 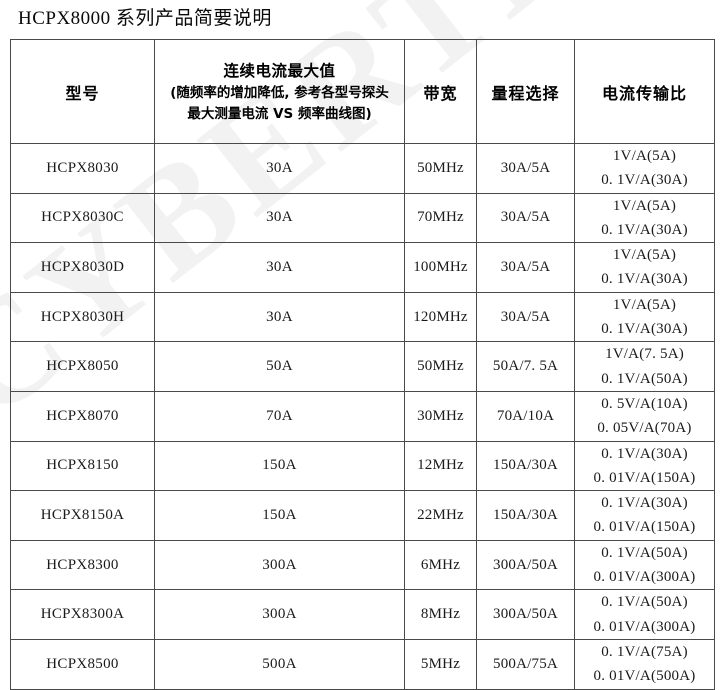 I want to click on column-header-bandwidth: 带宽, so click(x=440, y=91).